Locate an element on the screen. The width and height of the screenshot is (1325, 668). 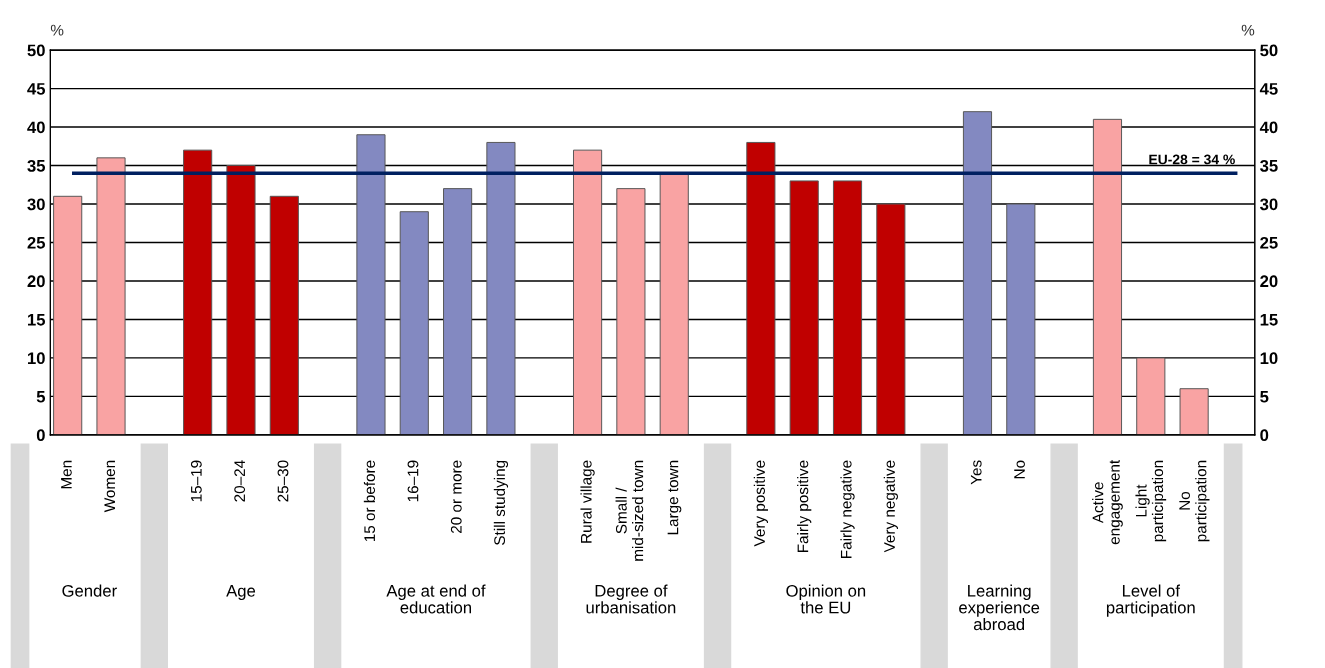
x-tick-label: 15–19 is located at coordinates (196, 481).